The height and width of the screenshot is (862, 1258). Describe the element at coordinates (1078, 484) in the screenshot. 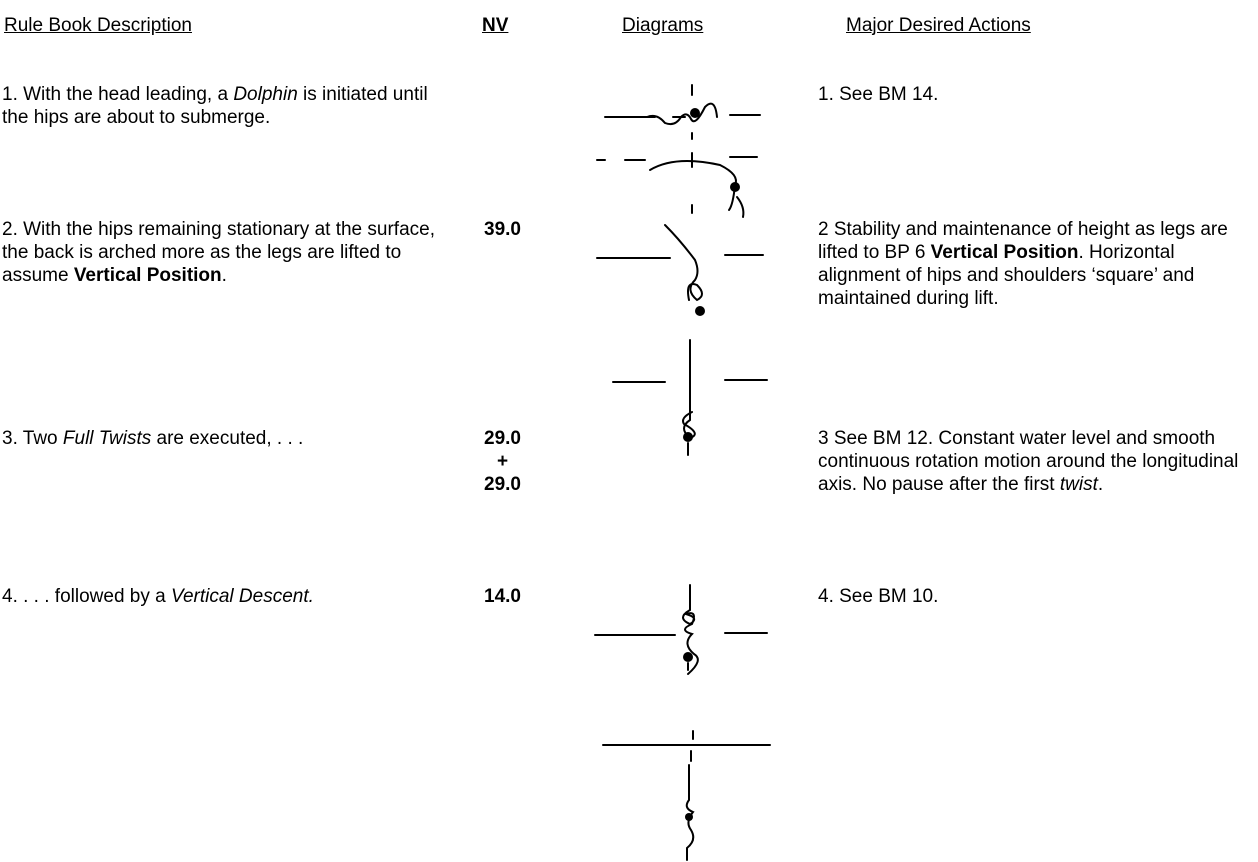

I see `text: twist` at that location.